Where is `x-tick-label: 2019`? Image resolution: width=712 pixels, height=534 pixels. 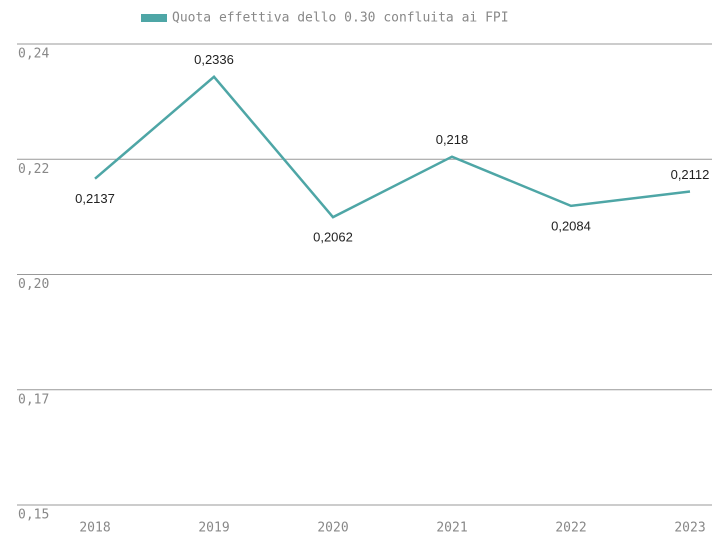 x-tick-label: 2019 is located at coordinates (213, 527).